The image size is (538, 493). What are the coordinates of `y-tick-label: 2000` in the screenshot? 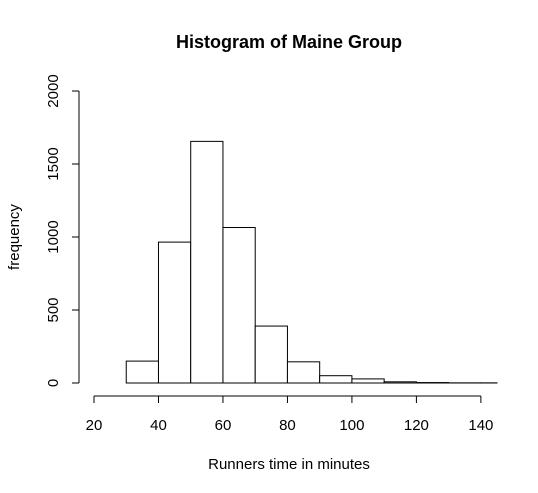 It's located at (53, 90).